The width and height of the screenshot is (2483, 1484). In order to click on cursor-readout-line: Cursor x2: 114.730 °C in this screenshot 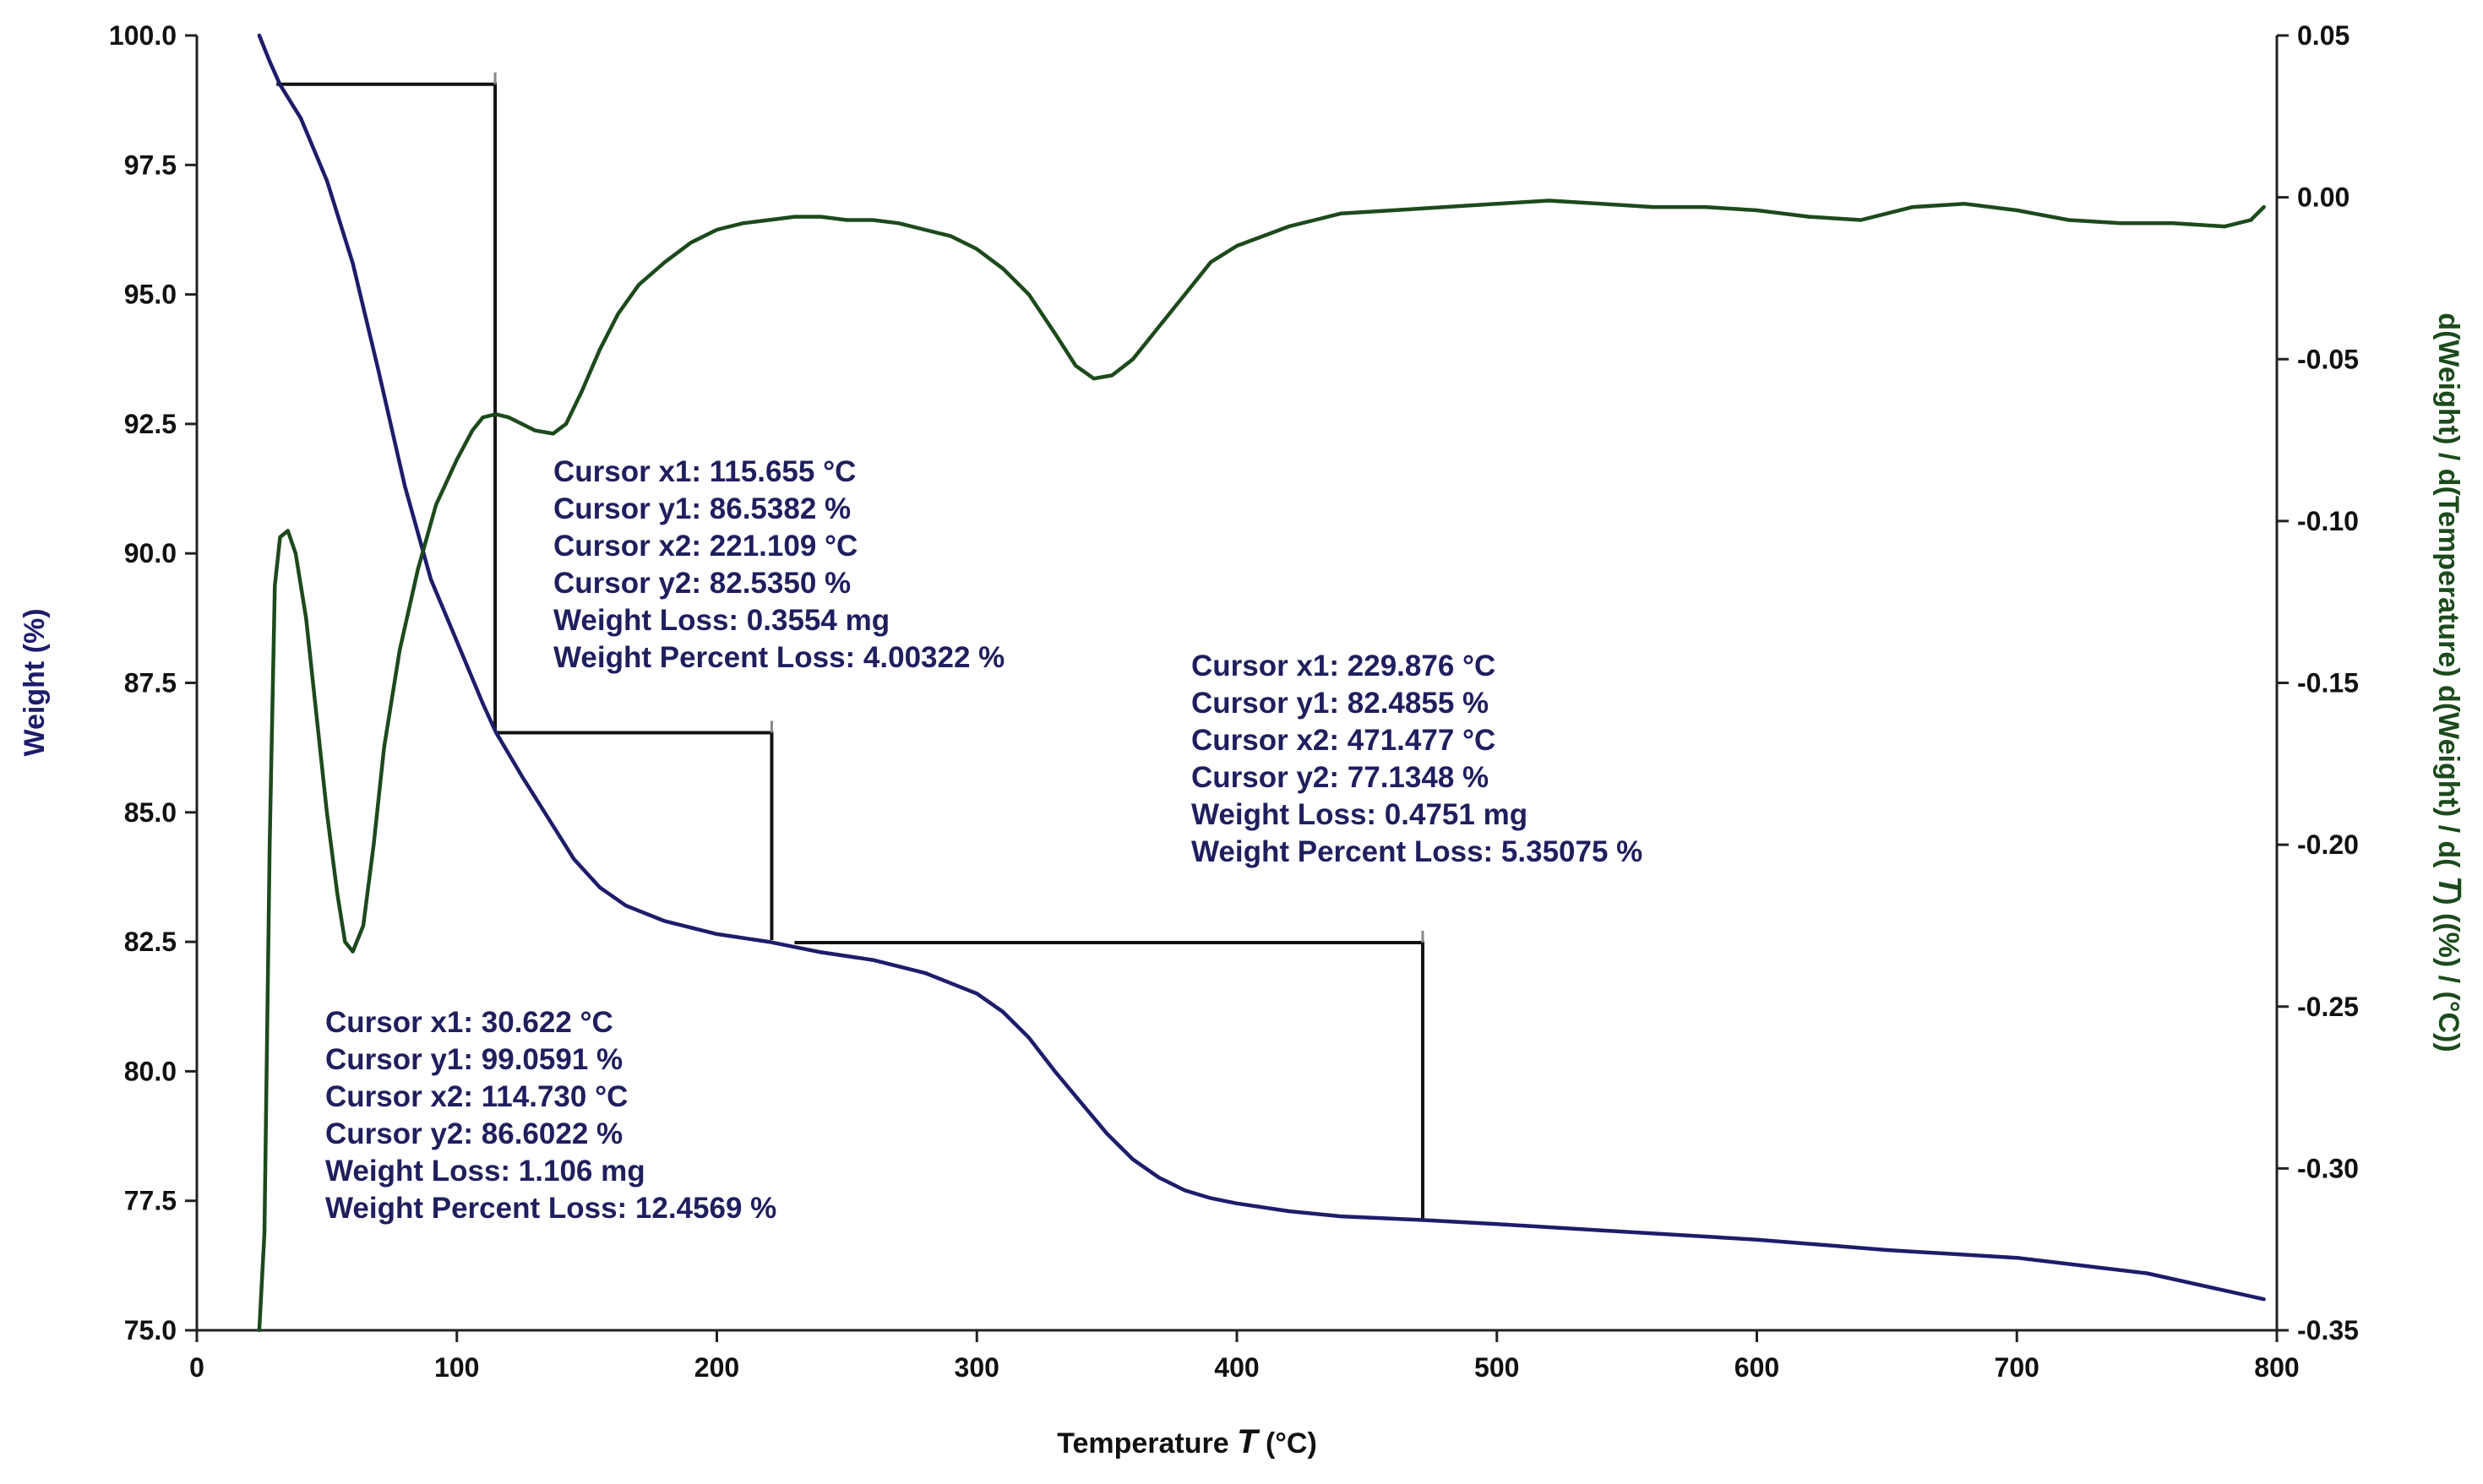, I will do `click(476, 1096)`.